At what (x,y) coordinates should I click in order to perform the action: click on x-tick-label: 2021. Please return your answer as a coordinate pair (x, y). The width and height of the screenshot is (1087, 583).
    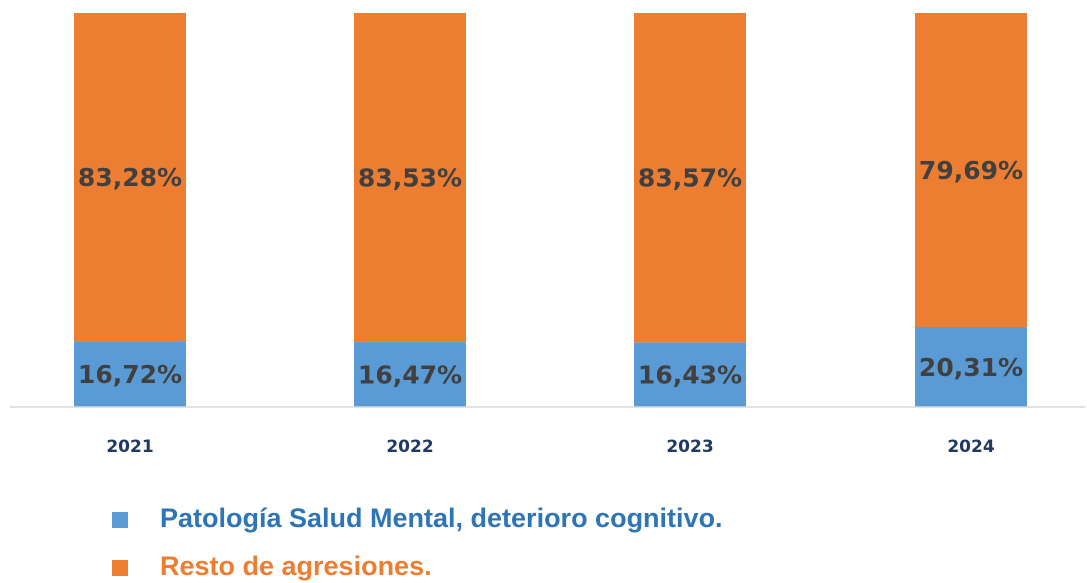
    Looking at the image, I should click on (129, 447).